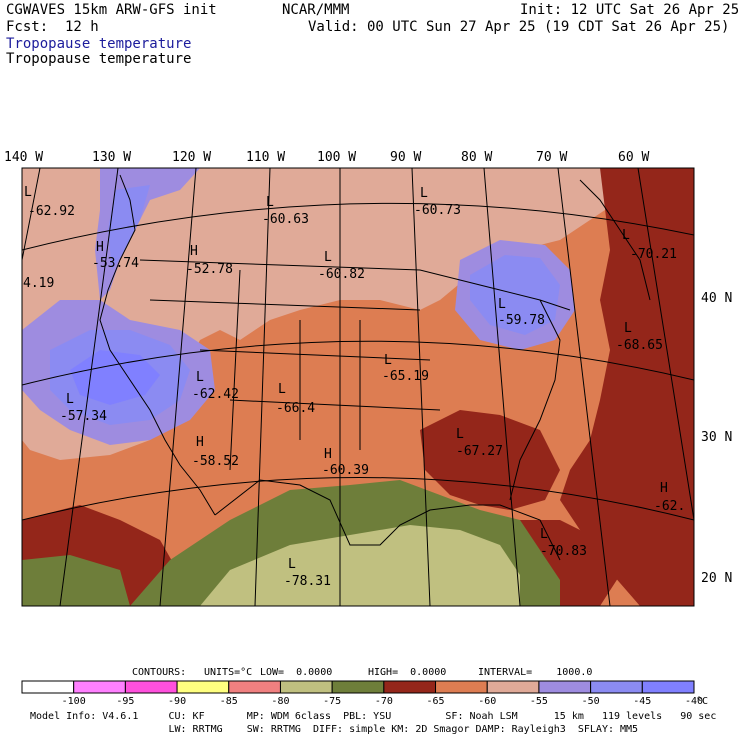 The height and width of the screenshot is (740, 740). I want to click on center-value: -60.63, so click(285, 219).